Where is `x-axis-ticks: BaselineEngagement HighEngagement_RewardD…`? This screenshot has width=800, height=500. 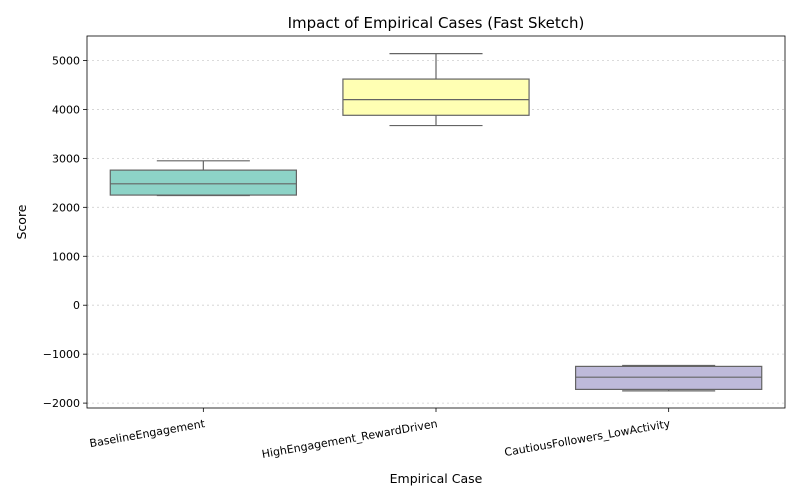 x-axis-ticks: BaselineEngagement HighEngagement_RewardD… is located at coordinates (380, 434).